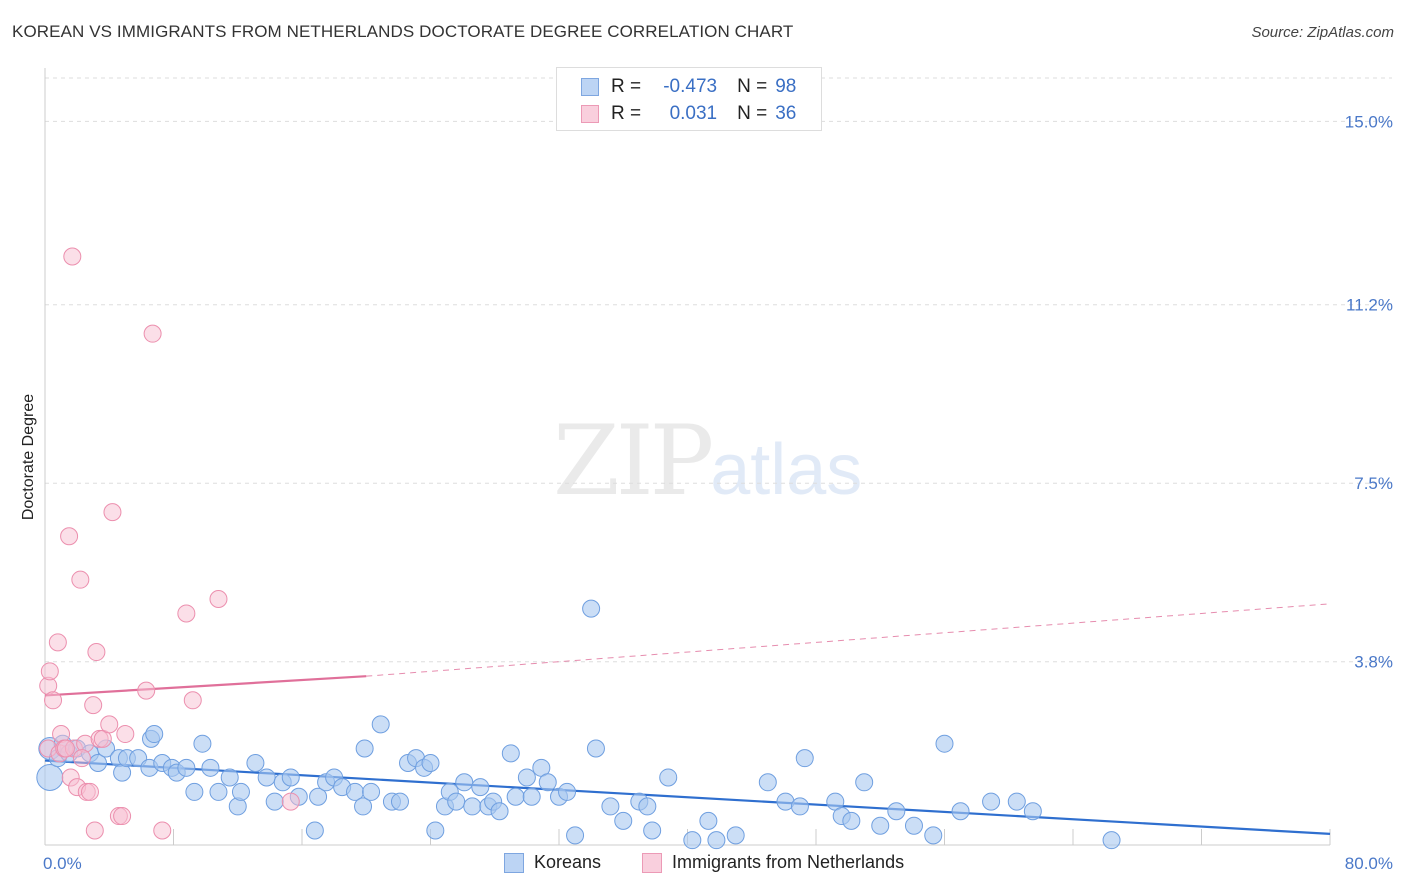  What do you see at coordinates (28, 457) in the screenshot?
I see `y-axis-label: Doctorate Degree` at bounding box center [28, 457].